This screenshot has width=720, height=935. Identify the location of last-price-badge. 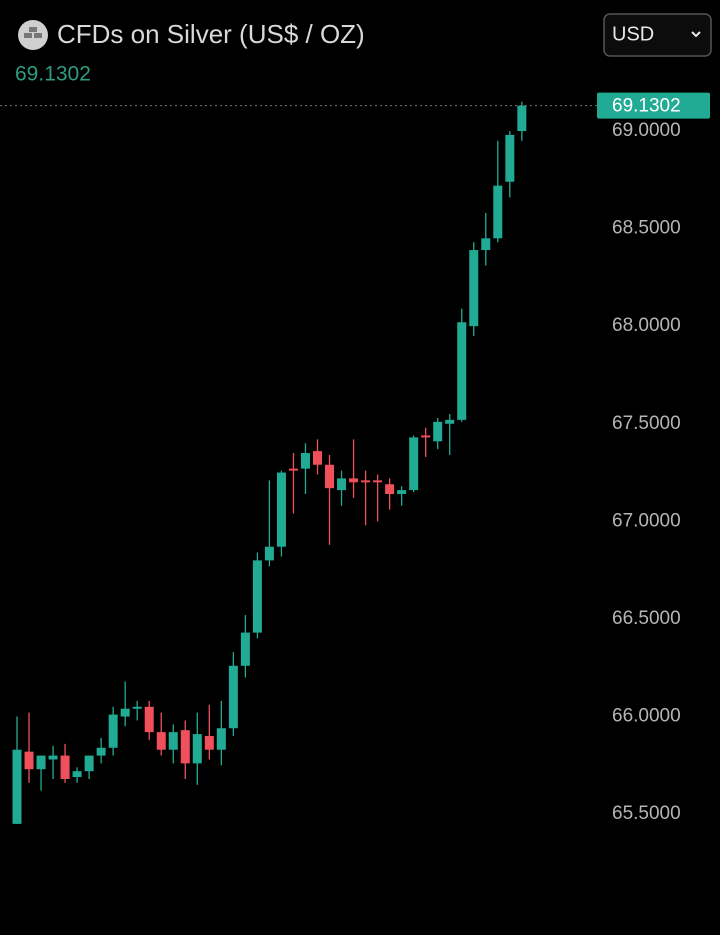
(653, 105).